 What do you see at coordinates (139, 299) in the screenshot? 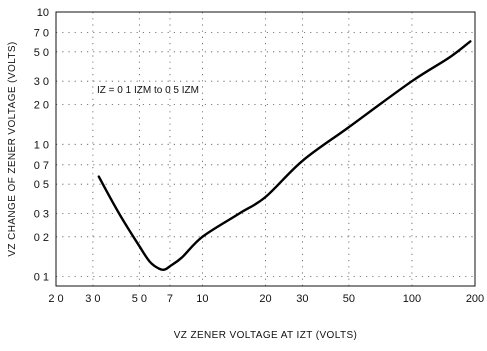
I see `x-tick-label: 5 0` at bounding box center [139, 299].